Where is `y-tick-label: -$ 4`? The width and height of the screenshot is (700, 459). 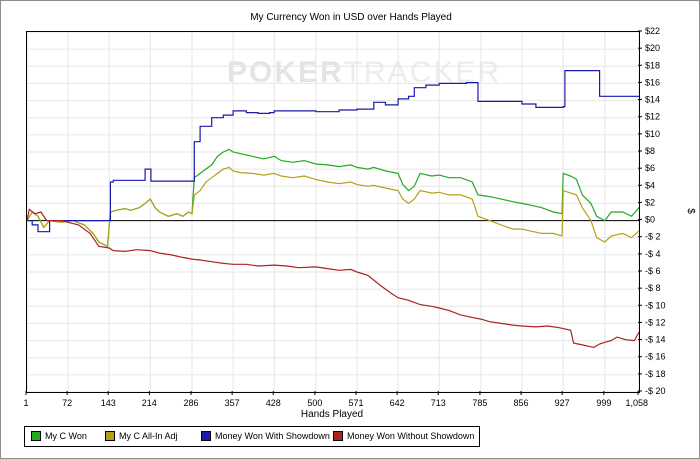 y-tick-label: -$ 4 is located at coordinates (653, 254).